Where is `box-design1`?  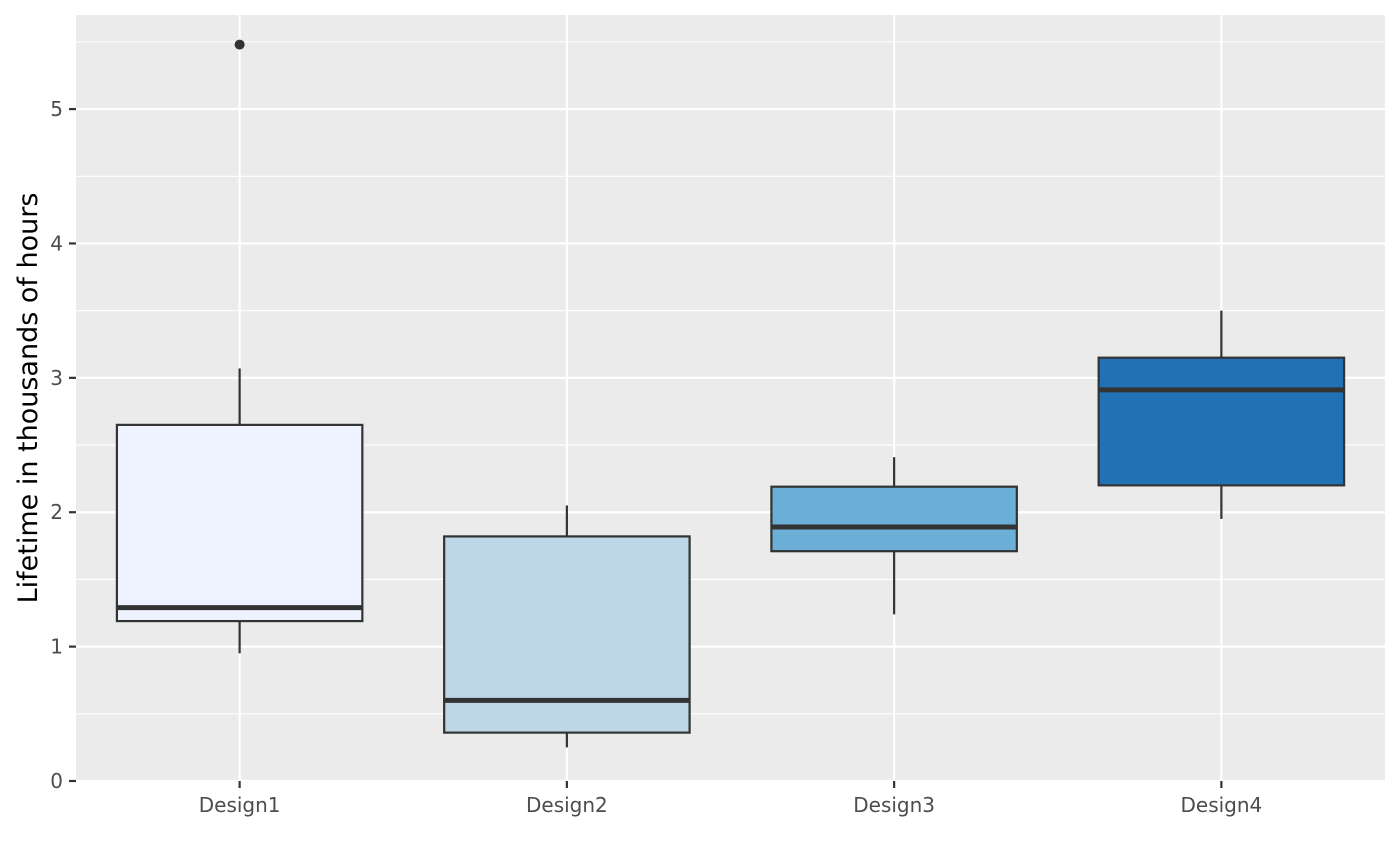 box-design1 is located at coordinates (239, 346).